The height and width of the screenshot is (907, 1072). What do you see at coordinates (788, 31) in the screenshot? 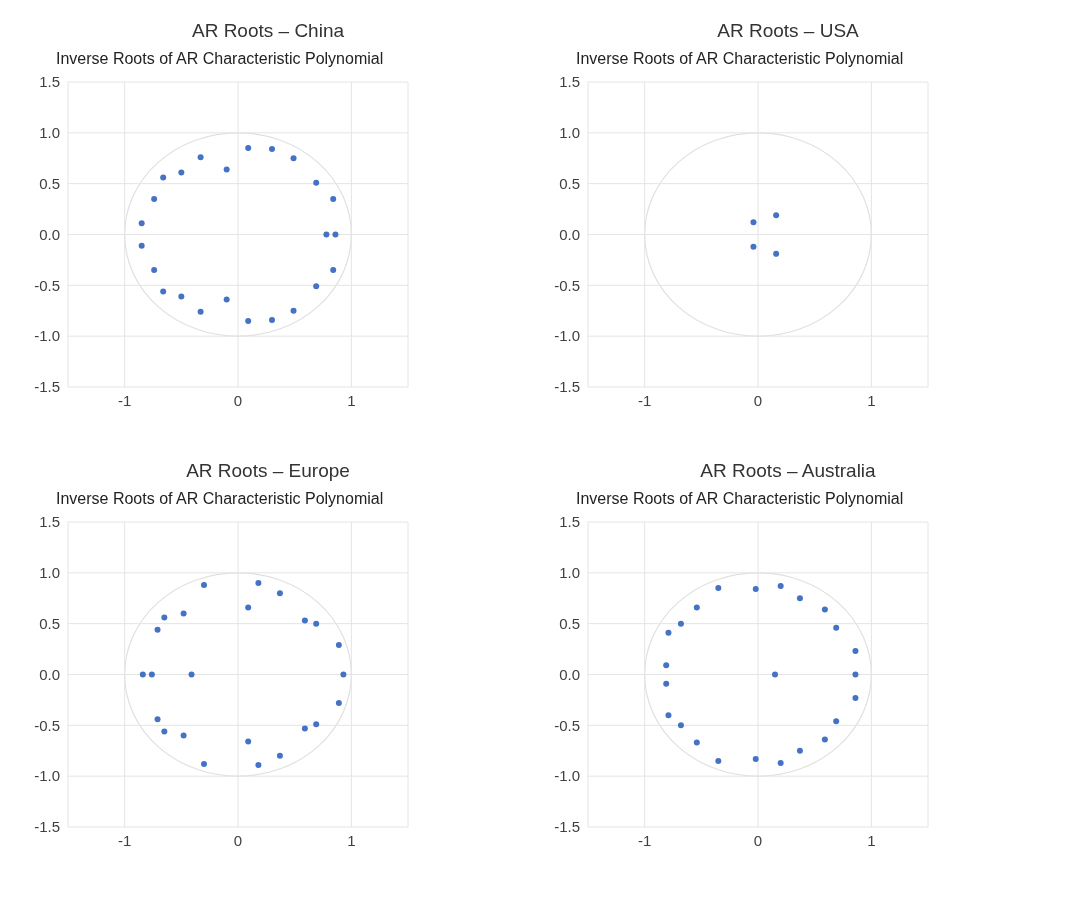
I see `chart-title: AR Roots – USA` at bounding box center [788, 31].